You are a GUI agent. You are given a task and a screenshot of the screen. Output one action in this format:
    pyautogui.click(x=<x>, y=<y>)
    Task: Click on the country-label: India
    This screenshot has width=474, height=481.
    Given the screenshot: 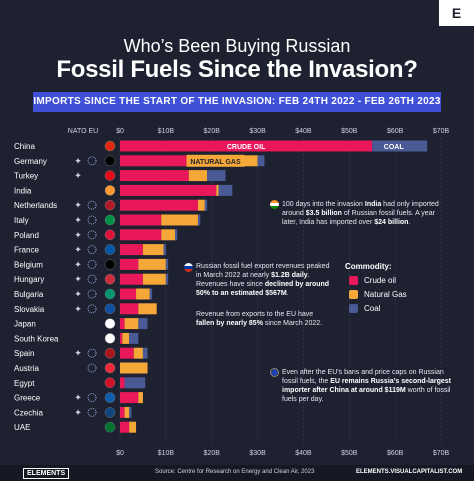 What is the action you would take?
    pyautogui.click(x=23, y=190)
    